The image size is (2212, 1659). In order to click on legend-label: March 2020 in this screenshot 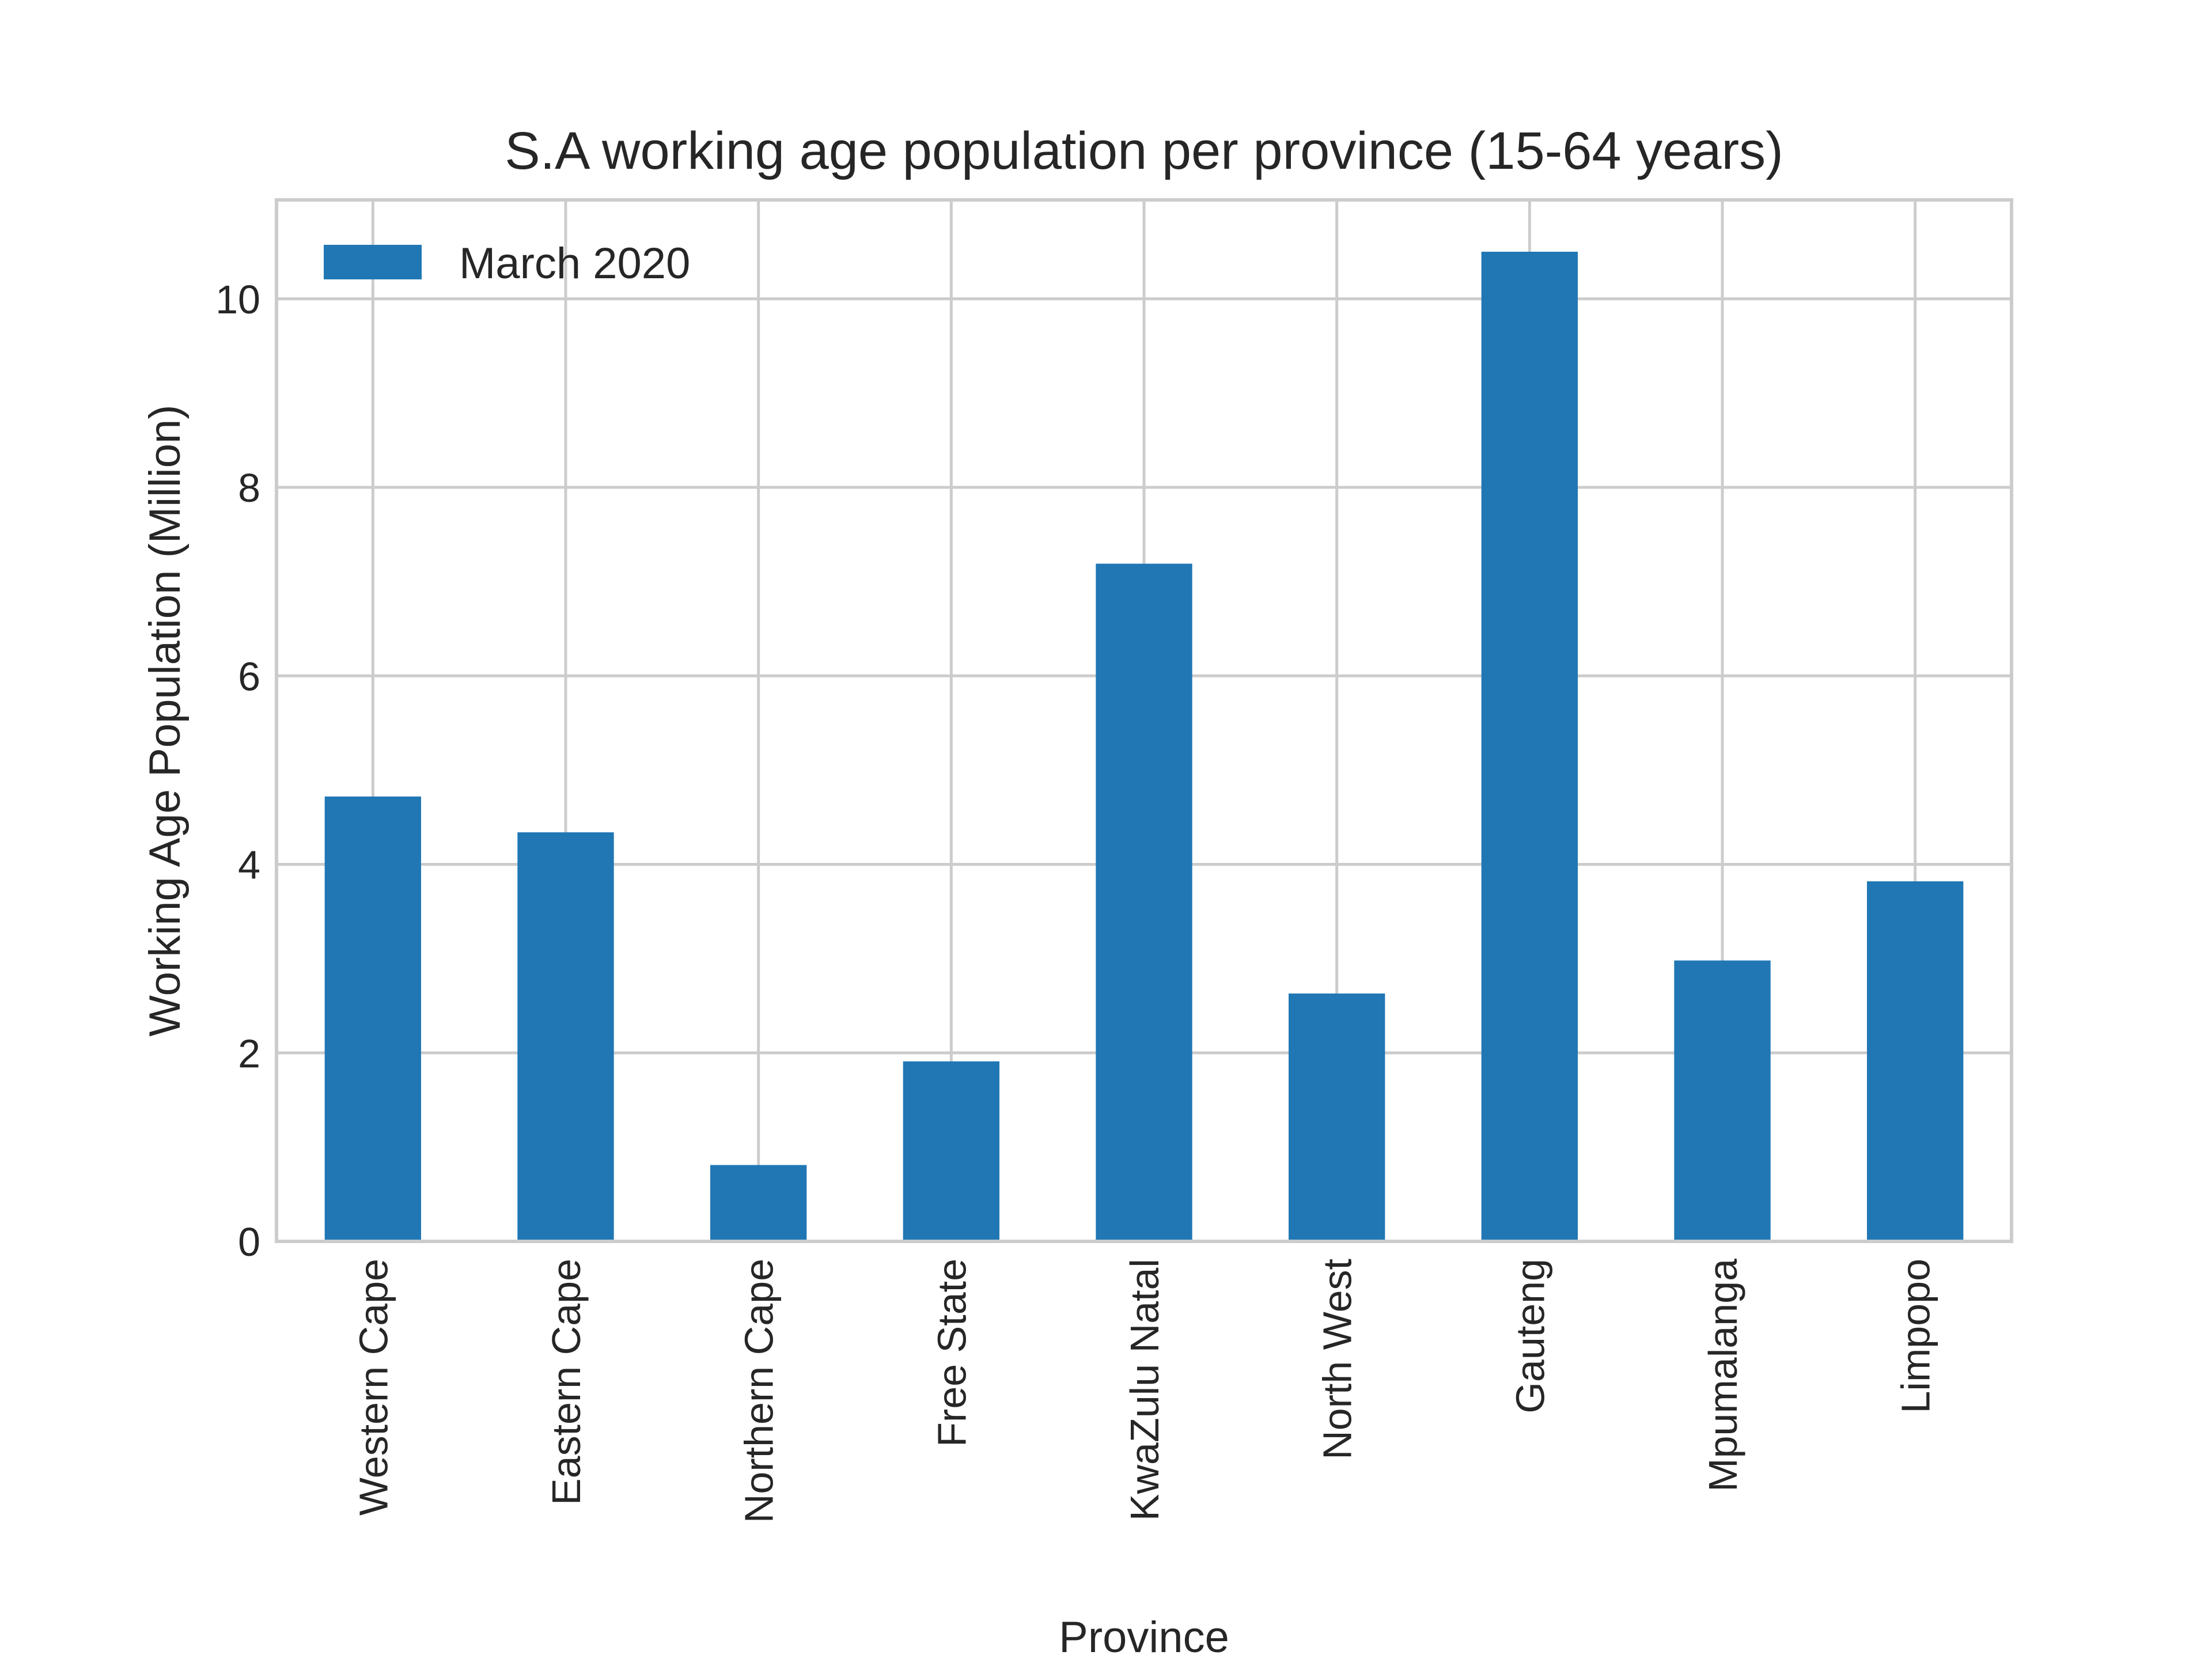, I will do `click(574, 263)`.